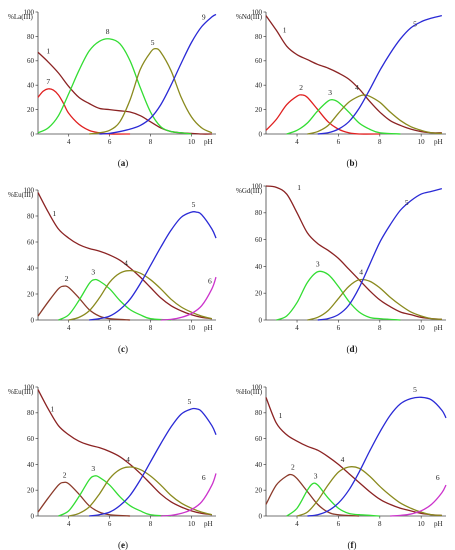 This screenshot has width=455, height=550. What do you see at coordinates (352, 545) in the screenshot?
I see `panel-caption: (f)` at bounding box center [352, 545].